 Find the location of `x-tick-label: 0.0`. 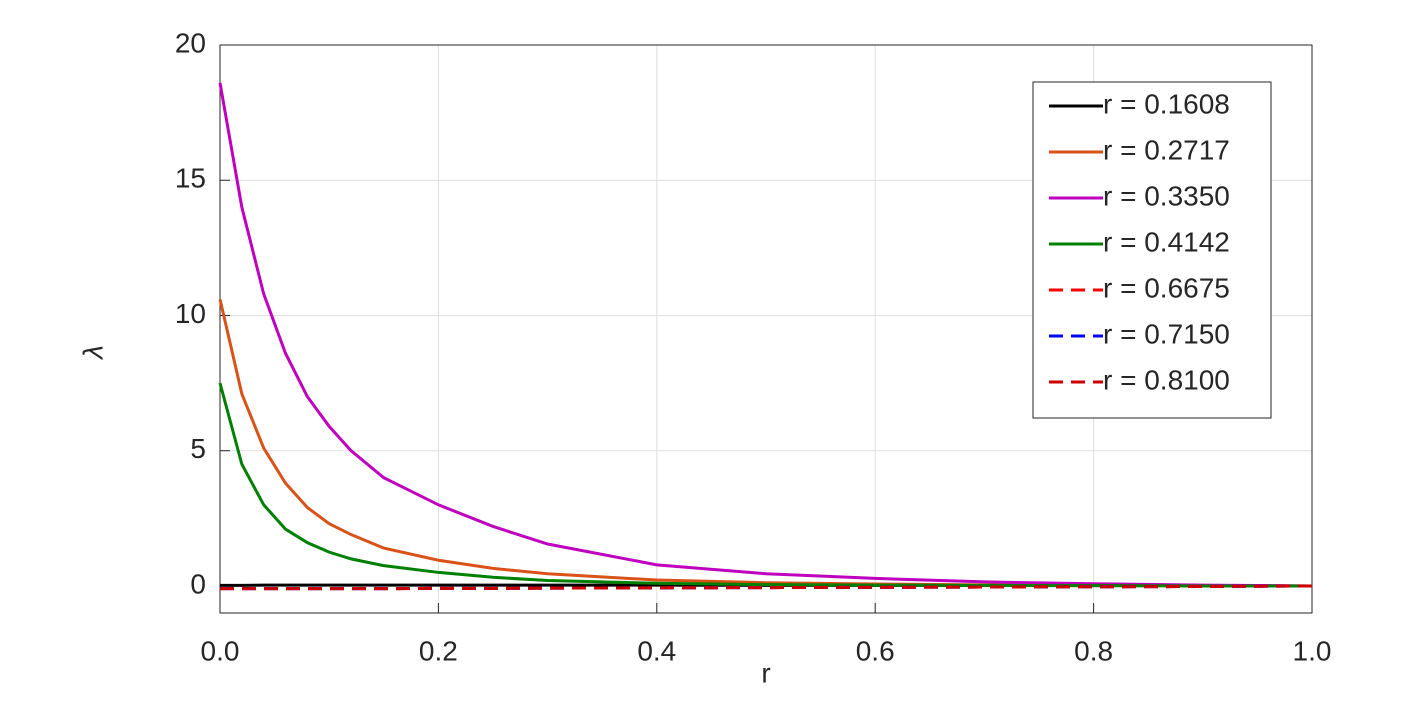

x-tick-label: 0.0 is located at coordinates (220, 650).